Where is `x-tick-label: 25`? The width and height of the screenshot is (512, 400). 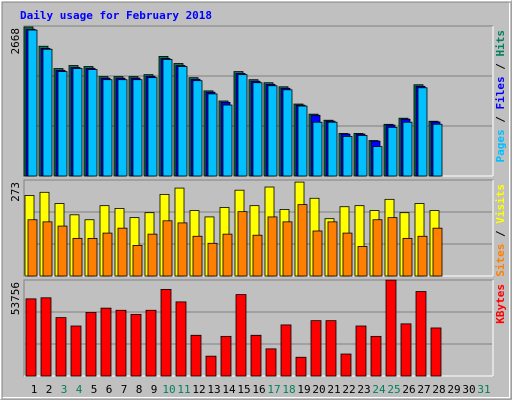
x-tick-label: 25 is located at coordinates (393, 389).